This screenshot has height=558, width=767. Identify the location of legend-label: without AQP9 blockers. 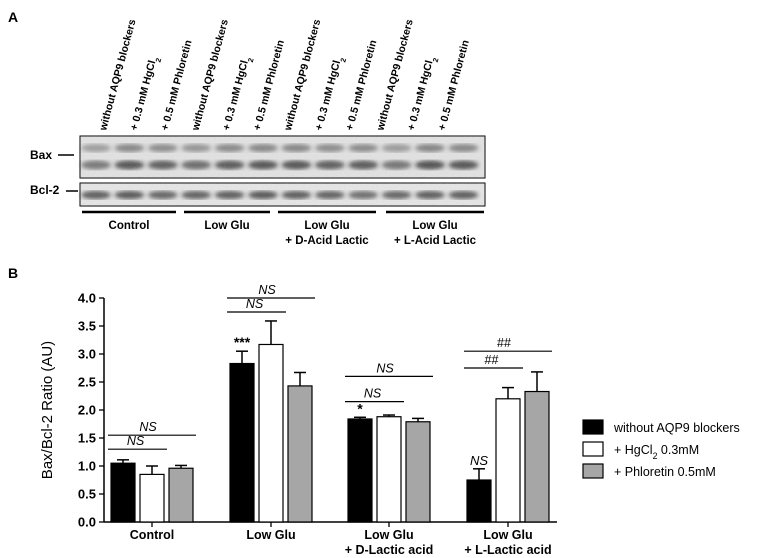
(676, 428).